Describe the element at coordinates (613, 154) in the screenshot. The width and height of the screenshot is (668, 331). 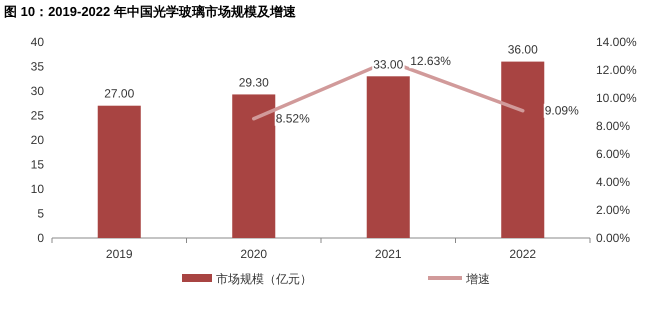
I see `y2-tick-label: 6.00%` at that location.